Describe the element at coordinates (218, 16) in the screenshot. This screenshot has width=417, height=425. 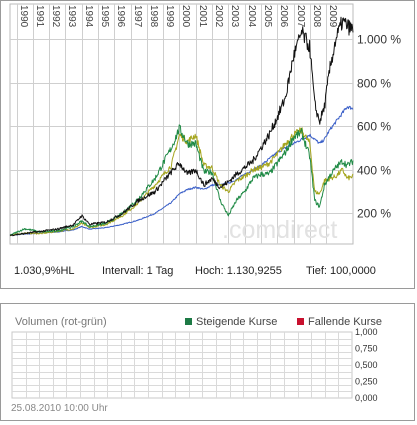
I see `x-tick-label: 2002` at that location.